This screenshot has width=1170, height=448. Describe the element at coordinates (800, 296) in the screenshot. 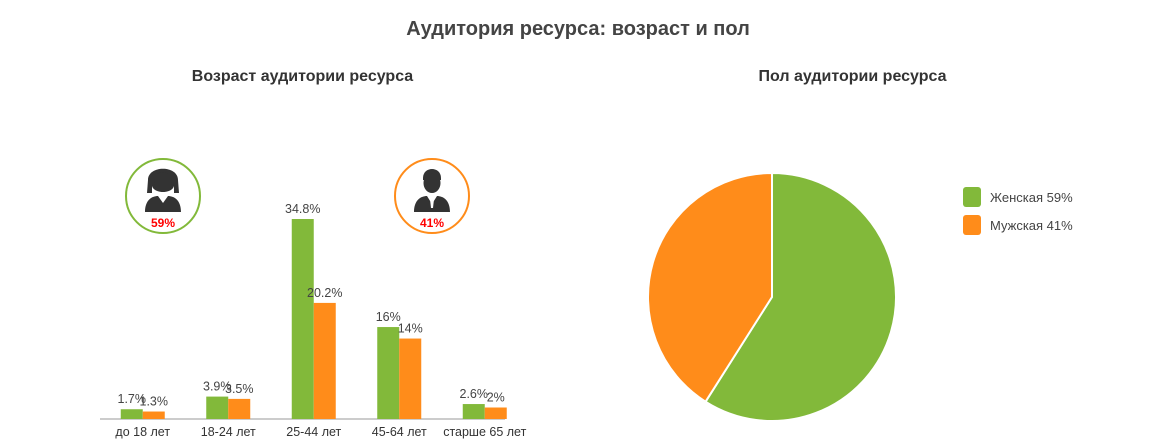

I see `pie-slice-female` at that location.